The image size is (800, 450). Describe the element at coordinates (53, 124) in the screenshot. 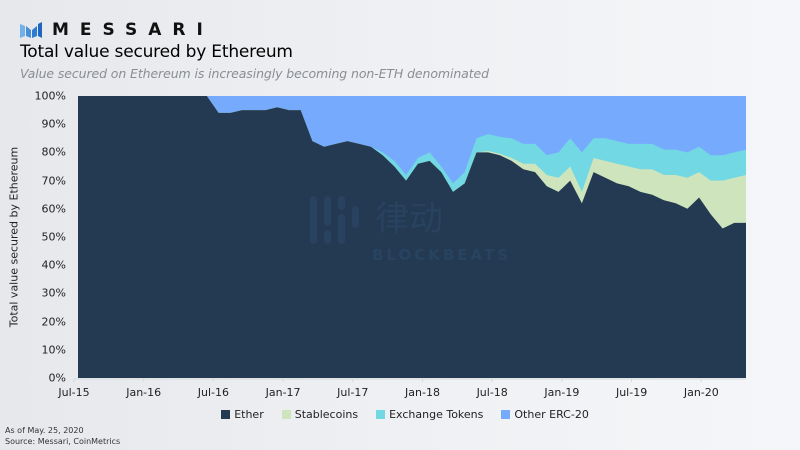

I see `y-tick-label: 90%` at that location.